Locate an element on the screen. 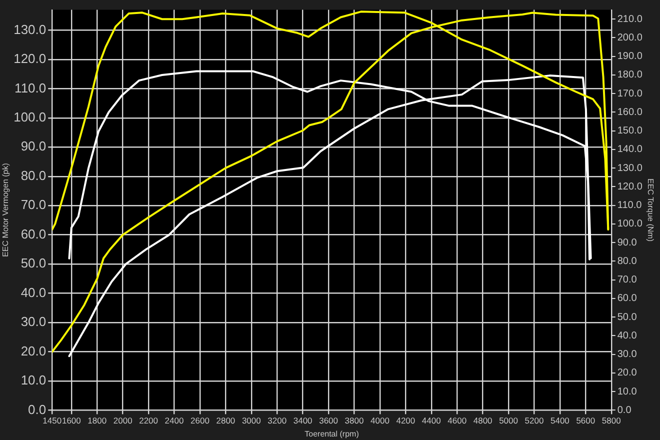 The height and width of the screenshot is (440, 660). x-tick-label: 5000 is located at coordinates (508, 421).